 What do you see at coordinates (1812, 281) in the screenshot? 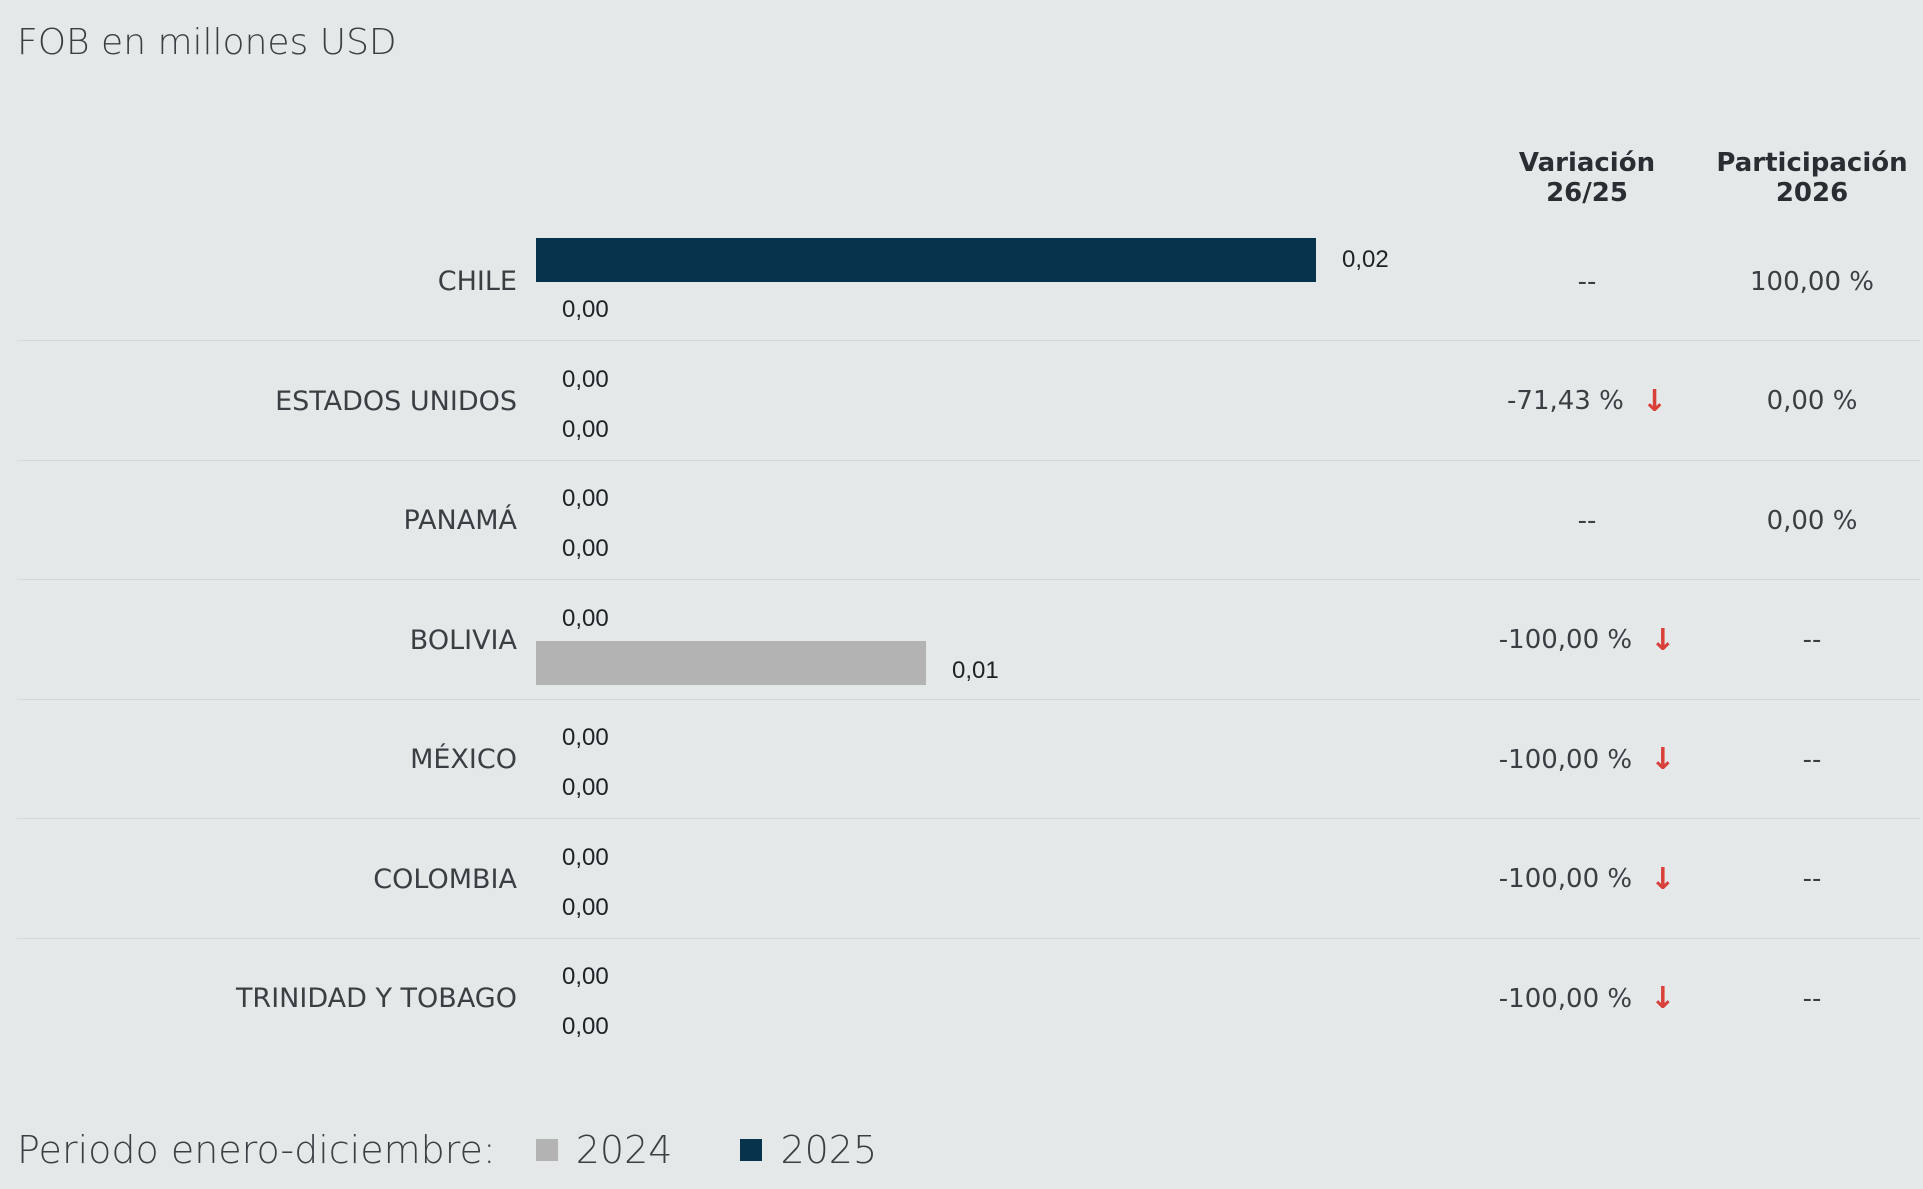
I see `participacion-cell: 100,00 %` at bounding box center [1812, 281].